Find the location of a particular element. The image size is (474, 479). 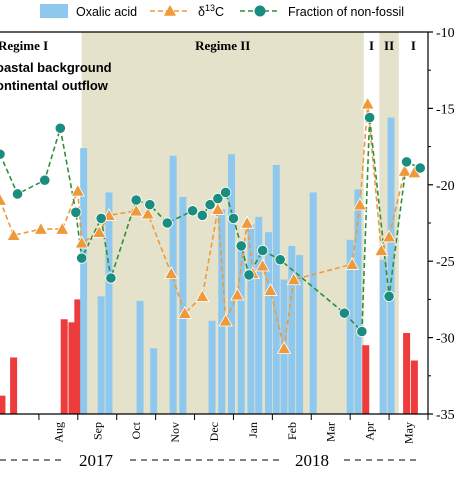

legend-label-d13c-sup: 13 is located at coordinates (210, 8).